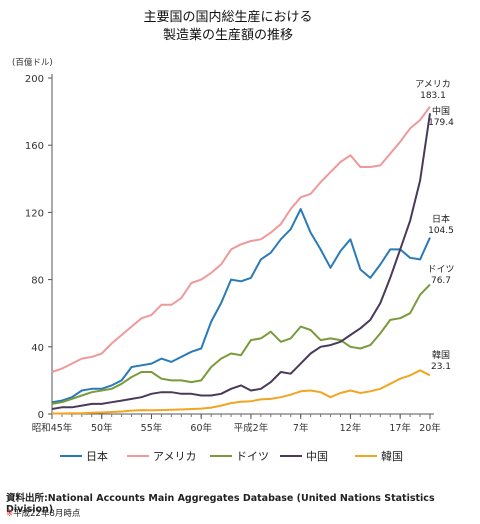 The image size is (480, 524). What do you see at coordinates (441, 123) in the screenshot?
I see `end-label-中国: 179.4` at bounding box center [441, 123].